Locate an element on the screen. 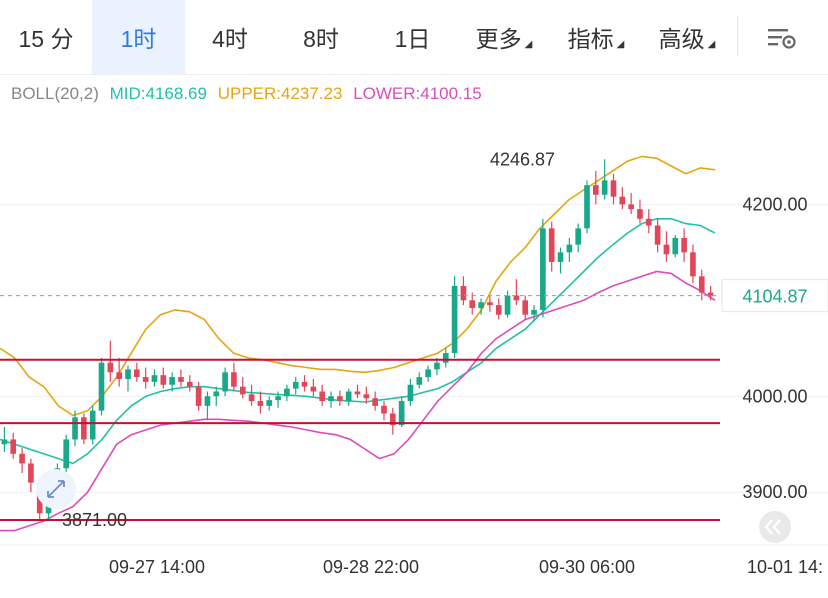  tab-5: 1日 is located at coordinates (412, 37).